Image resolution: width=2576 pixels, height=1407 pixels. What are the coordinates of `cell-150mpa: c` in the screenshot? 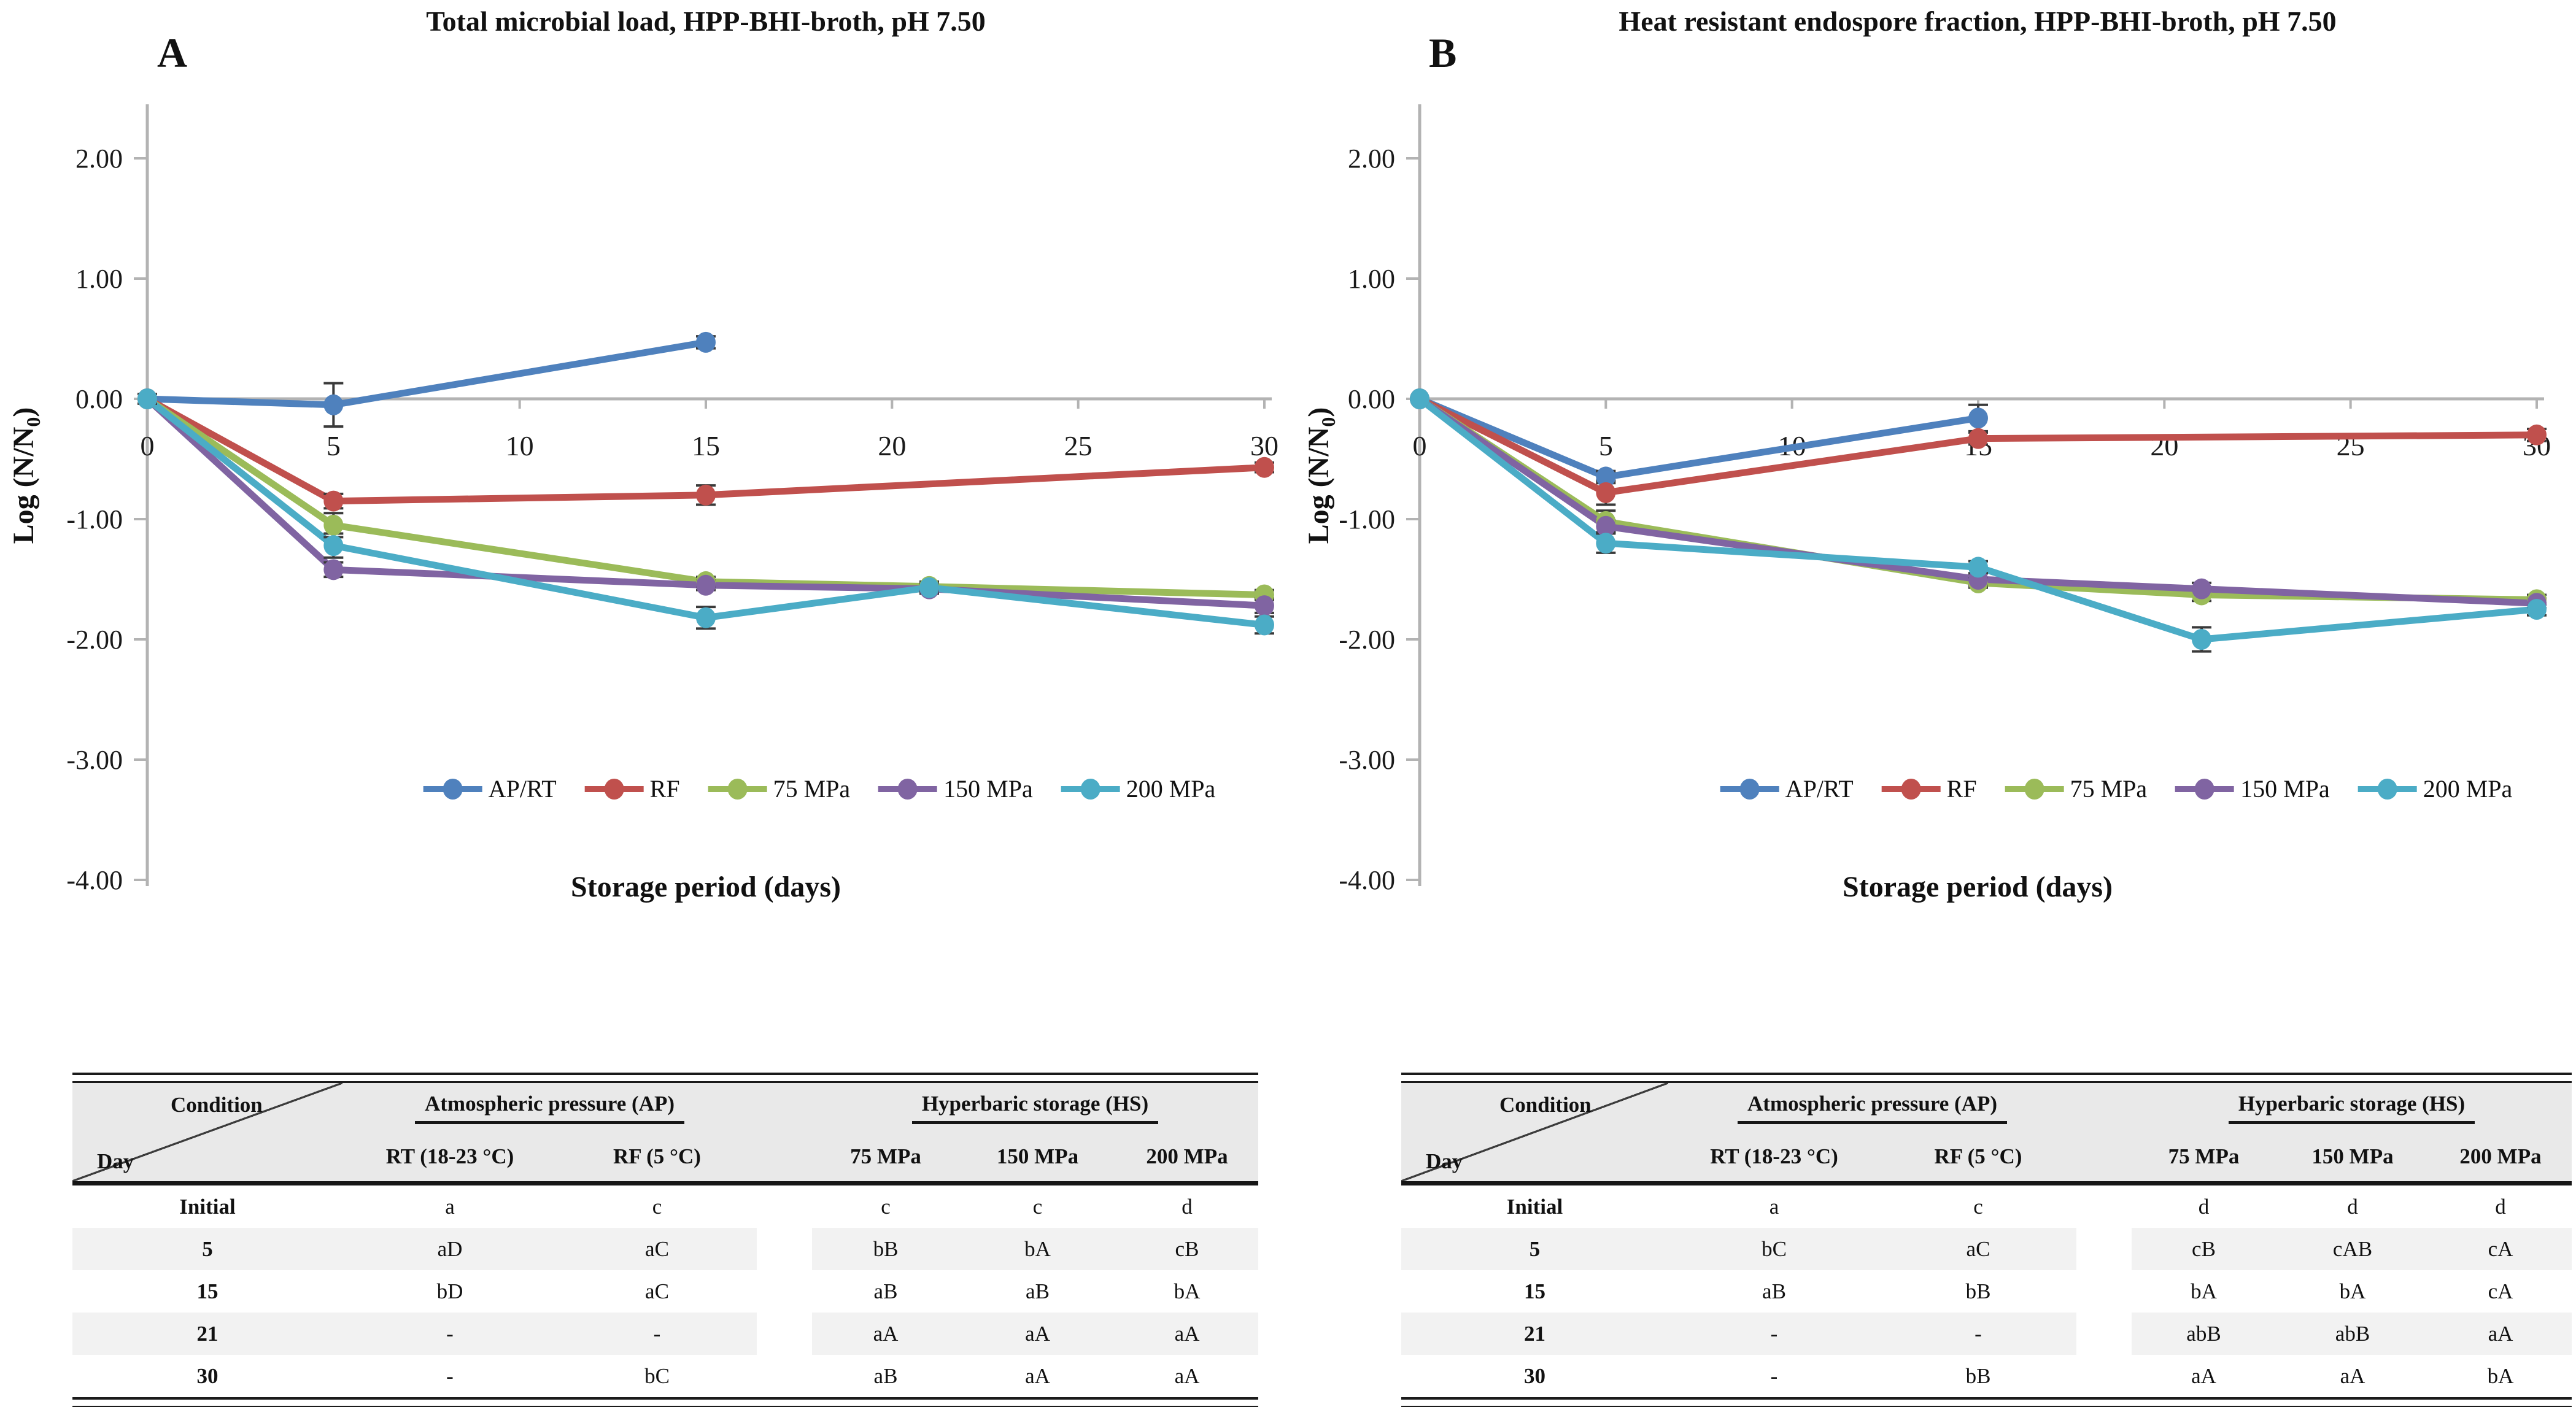 It's located at (1037, 1206).